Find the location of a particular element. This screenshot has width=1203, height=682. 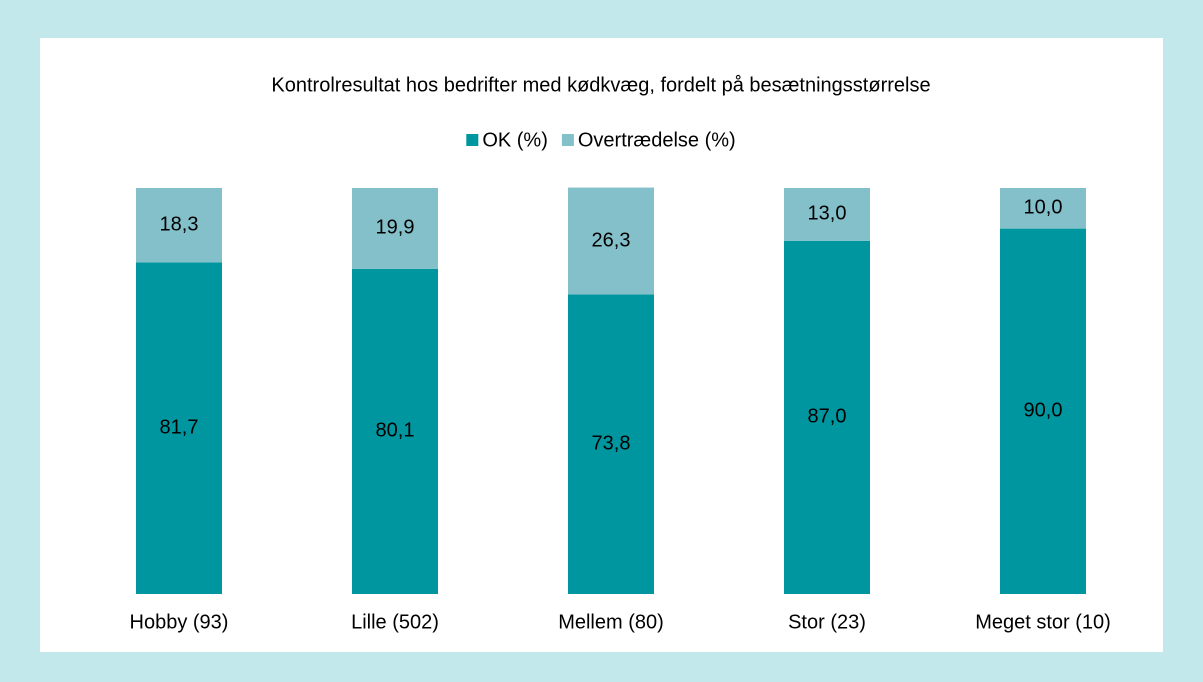

data-label: 81,7 is located at coordinates (179, 427).